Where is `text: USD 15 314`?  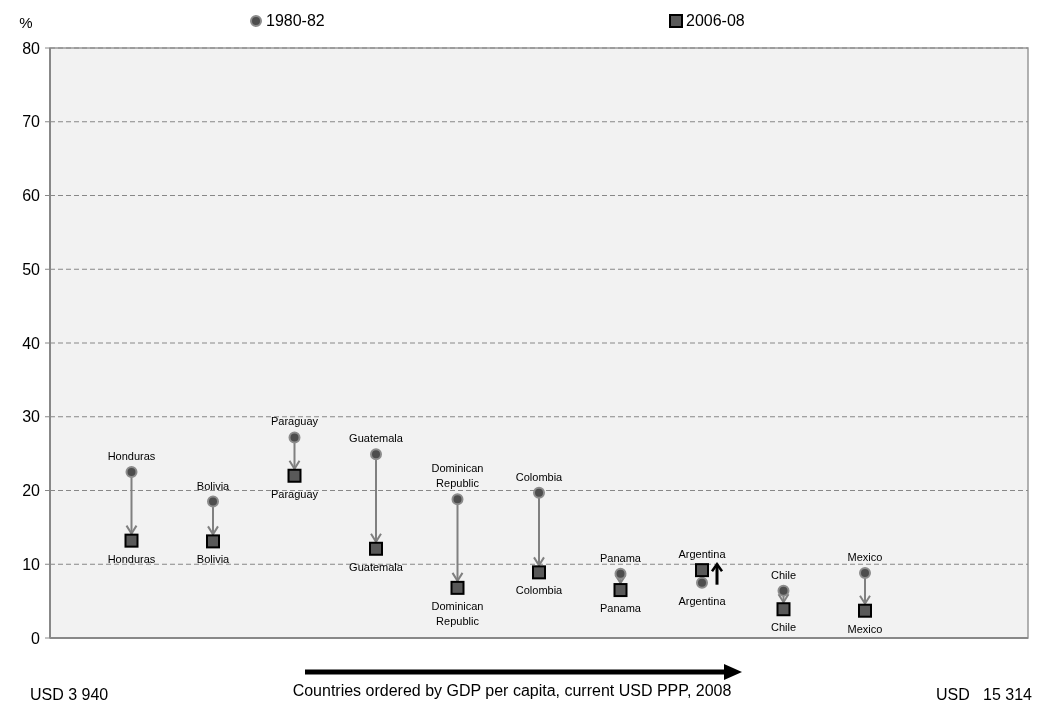
text: USD 15 314 is located at coordinates (984, 694).